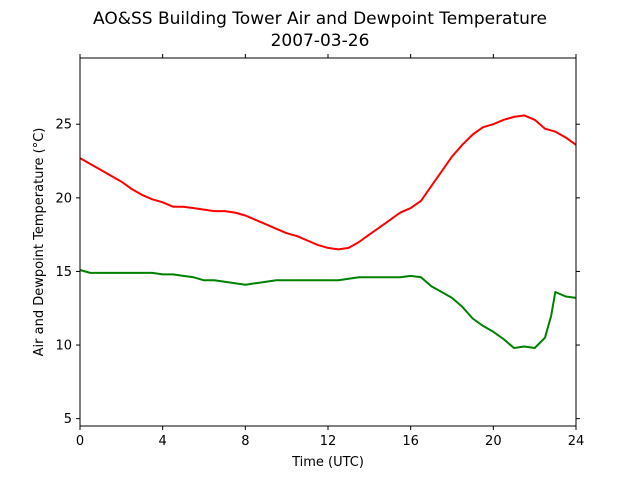 The image size is (640, 480). I want to click on x-tick-label: 24, so click(576, 441).